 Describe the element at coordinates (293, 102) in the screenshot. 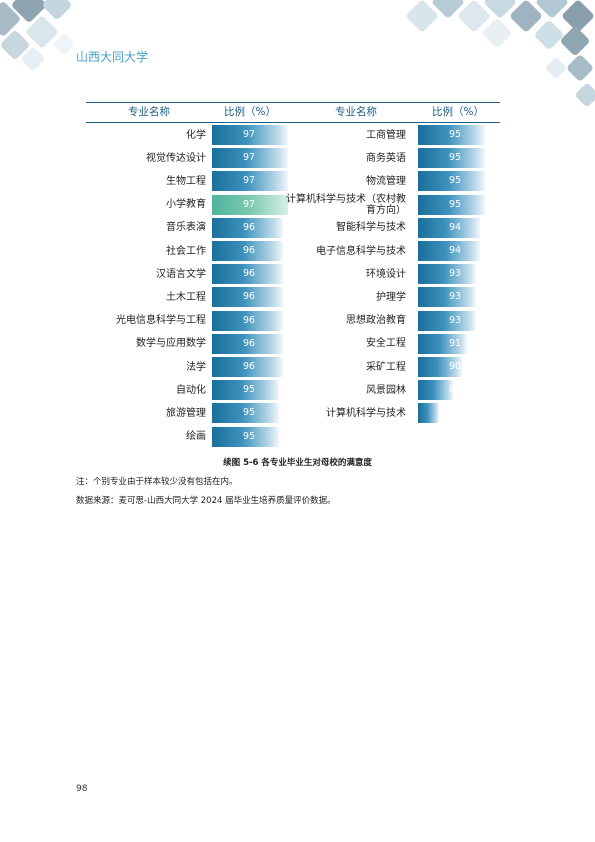

I see `table-top-rule` at that location.